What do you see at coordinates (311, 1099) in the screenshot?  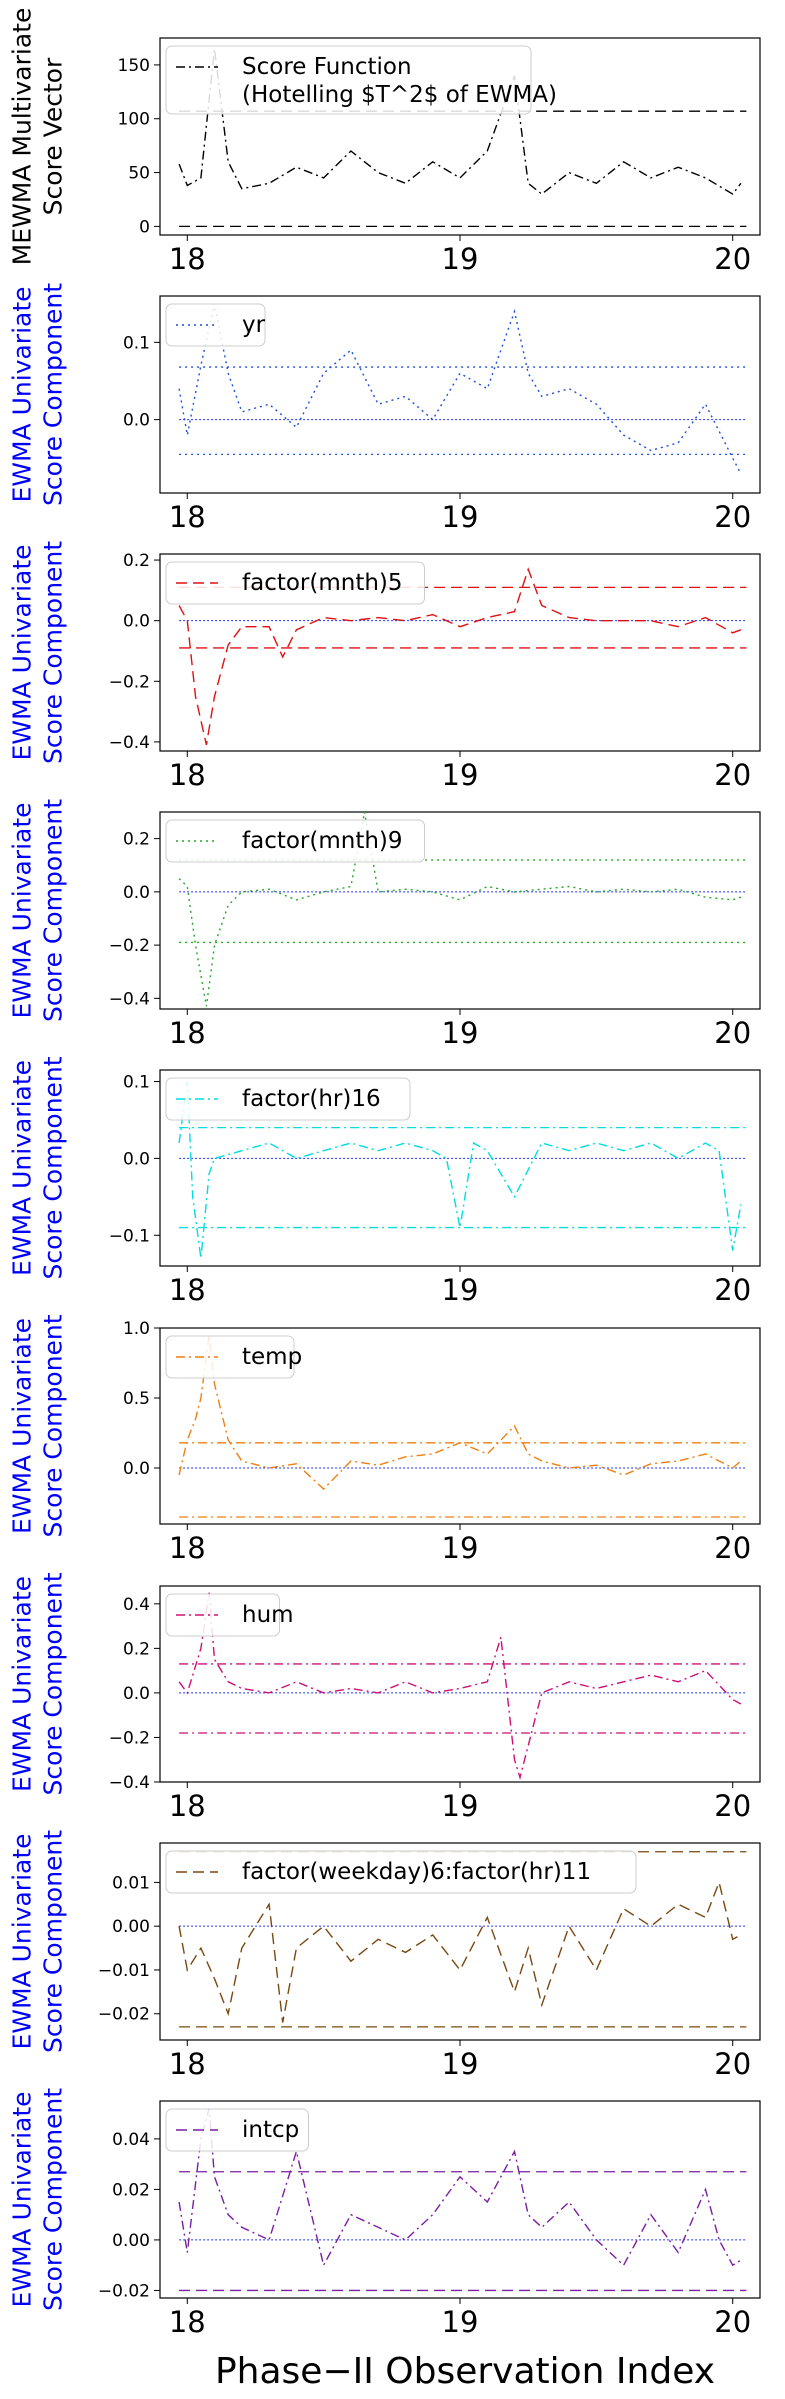 I see `legend-label: factor(hr)16` at bounding box center [311, 1099].